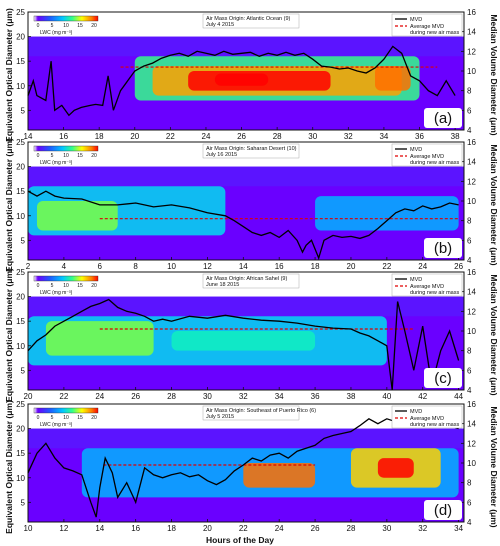 The image size is (500, 546). What do you see at coordinates (443, 378) in the screenshot?
I see `panel-label: (c)` at bounding box center [443, 378].